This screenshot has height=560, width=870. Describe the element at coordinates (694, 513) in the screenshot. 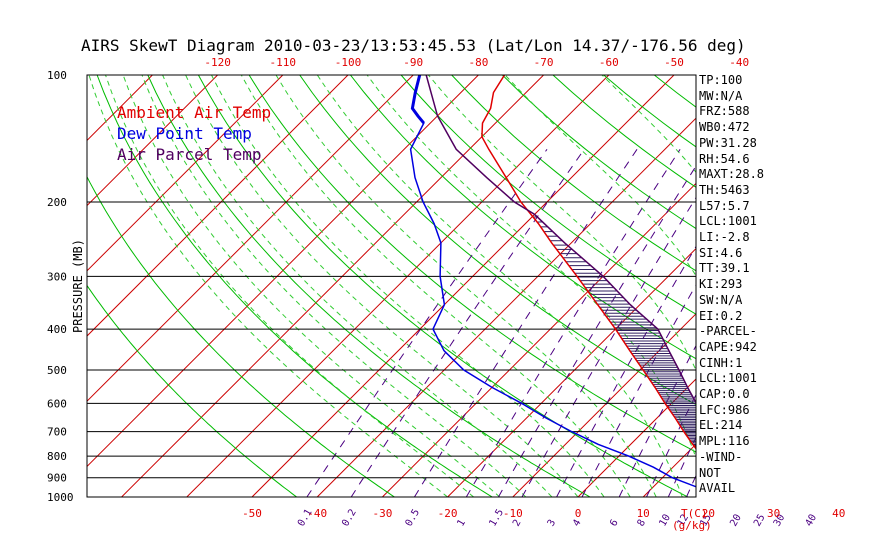

I see `x-axis-label-temp: T(C)` at that location.